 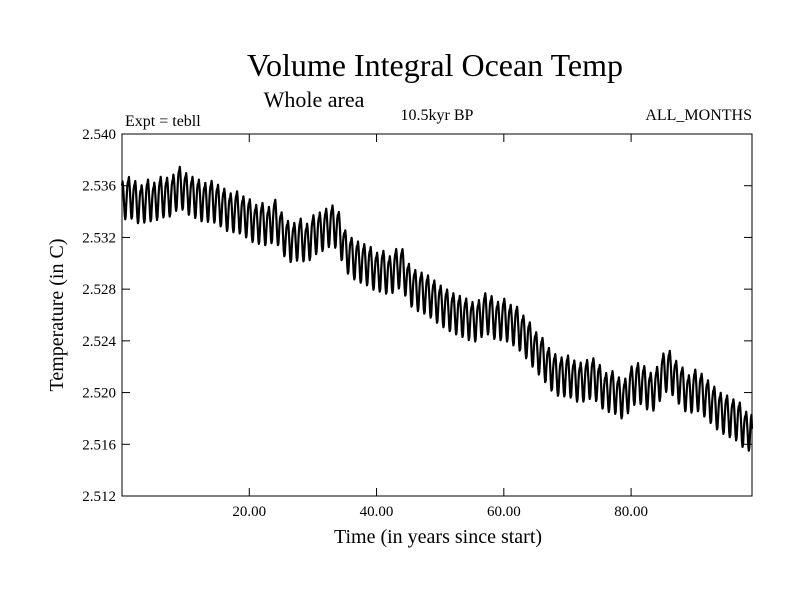 I want to click on period-label: 10.5kyr BP, so click(x=437, y=115).